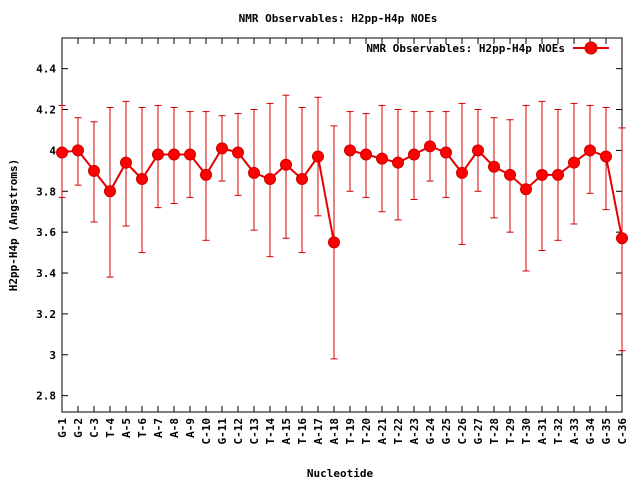 This screenshot has width=640, height=485. I want to click on x-tick-label: C-12, so click(238, 431).